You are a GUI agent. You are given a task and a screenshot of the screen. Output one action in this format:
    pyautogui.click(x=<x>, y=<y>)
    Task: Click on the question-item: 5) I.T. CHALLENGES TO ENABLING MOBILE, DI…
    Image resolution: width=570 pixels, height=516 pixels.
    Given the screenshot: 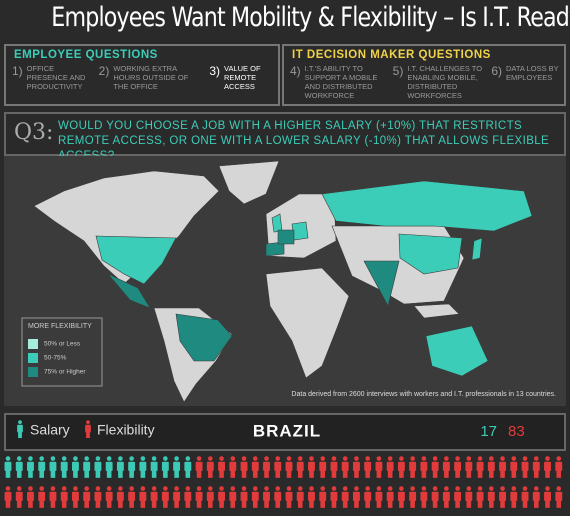 What is the action you would take?
    pyautogui.click(x=439, y=82)
    